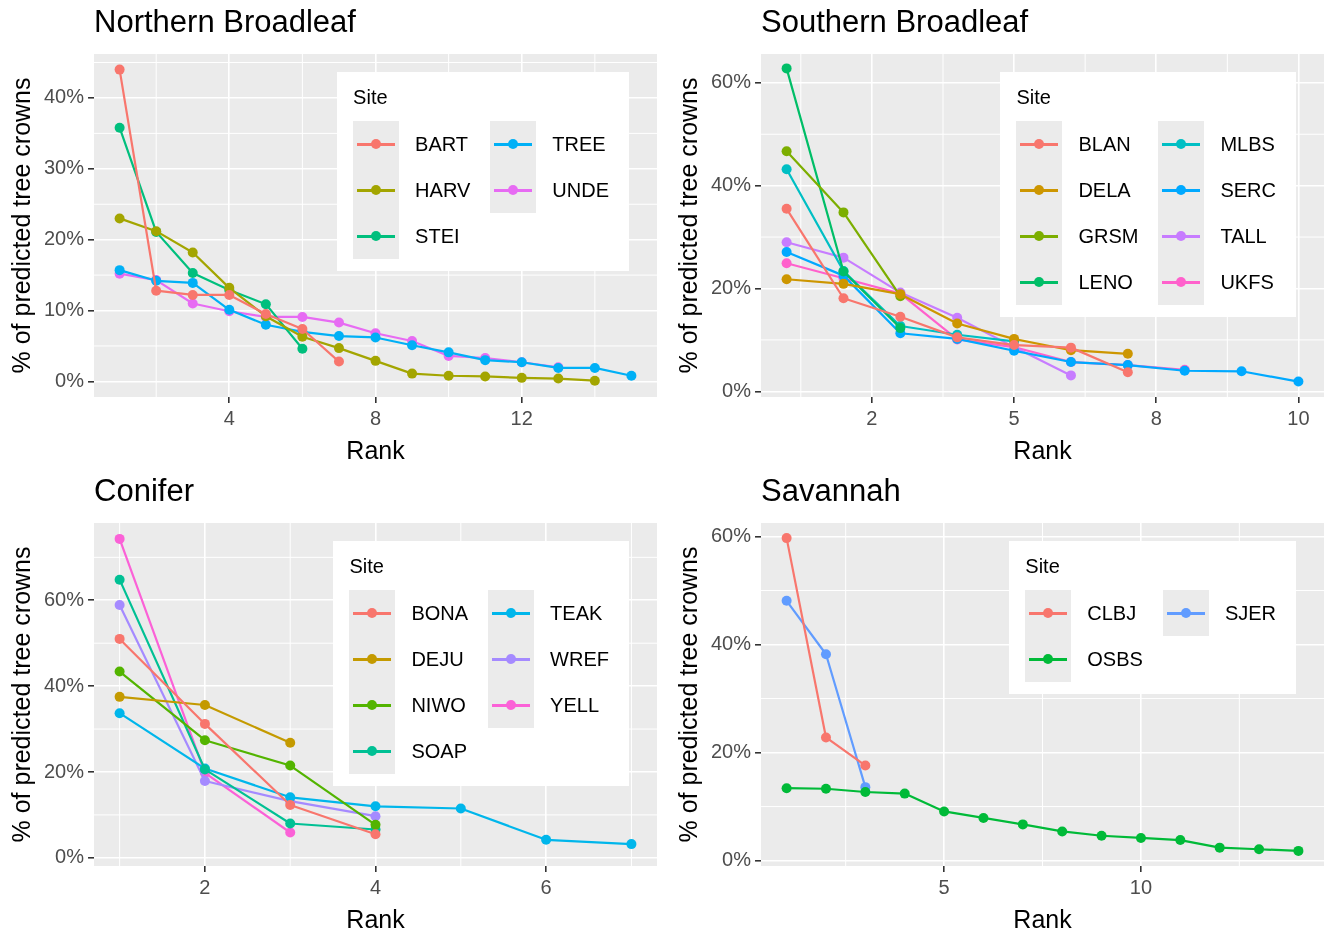 This screenshot has width=1334, height=938. Describe the element at coordinates (872, 417) in the screenshot. I see `x-tick-label: 2` at that location.